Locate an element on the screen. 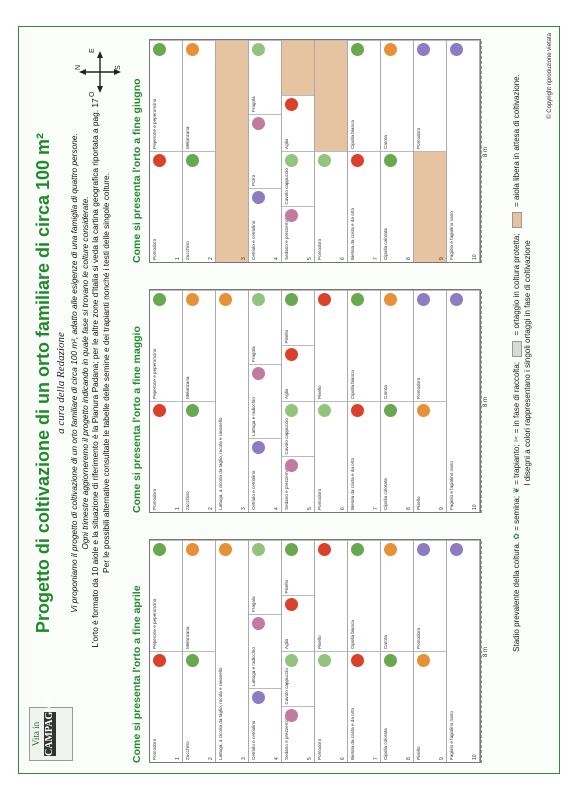  aiuola-number: 2 is located at coordinates (211, 758).